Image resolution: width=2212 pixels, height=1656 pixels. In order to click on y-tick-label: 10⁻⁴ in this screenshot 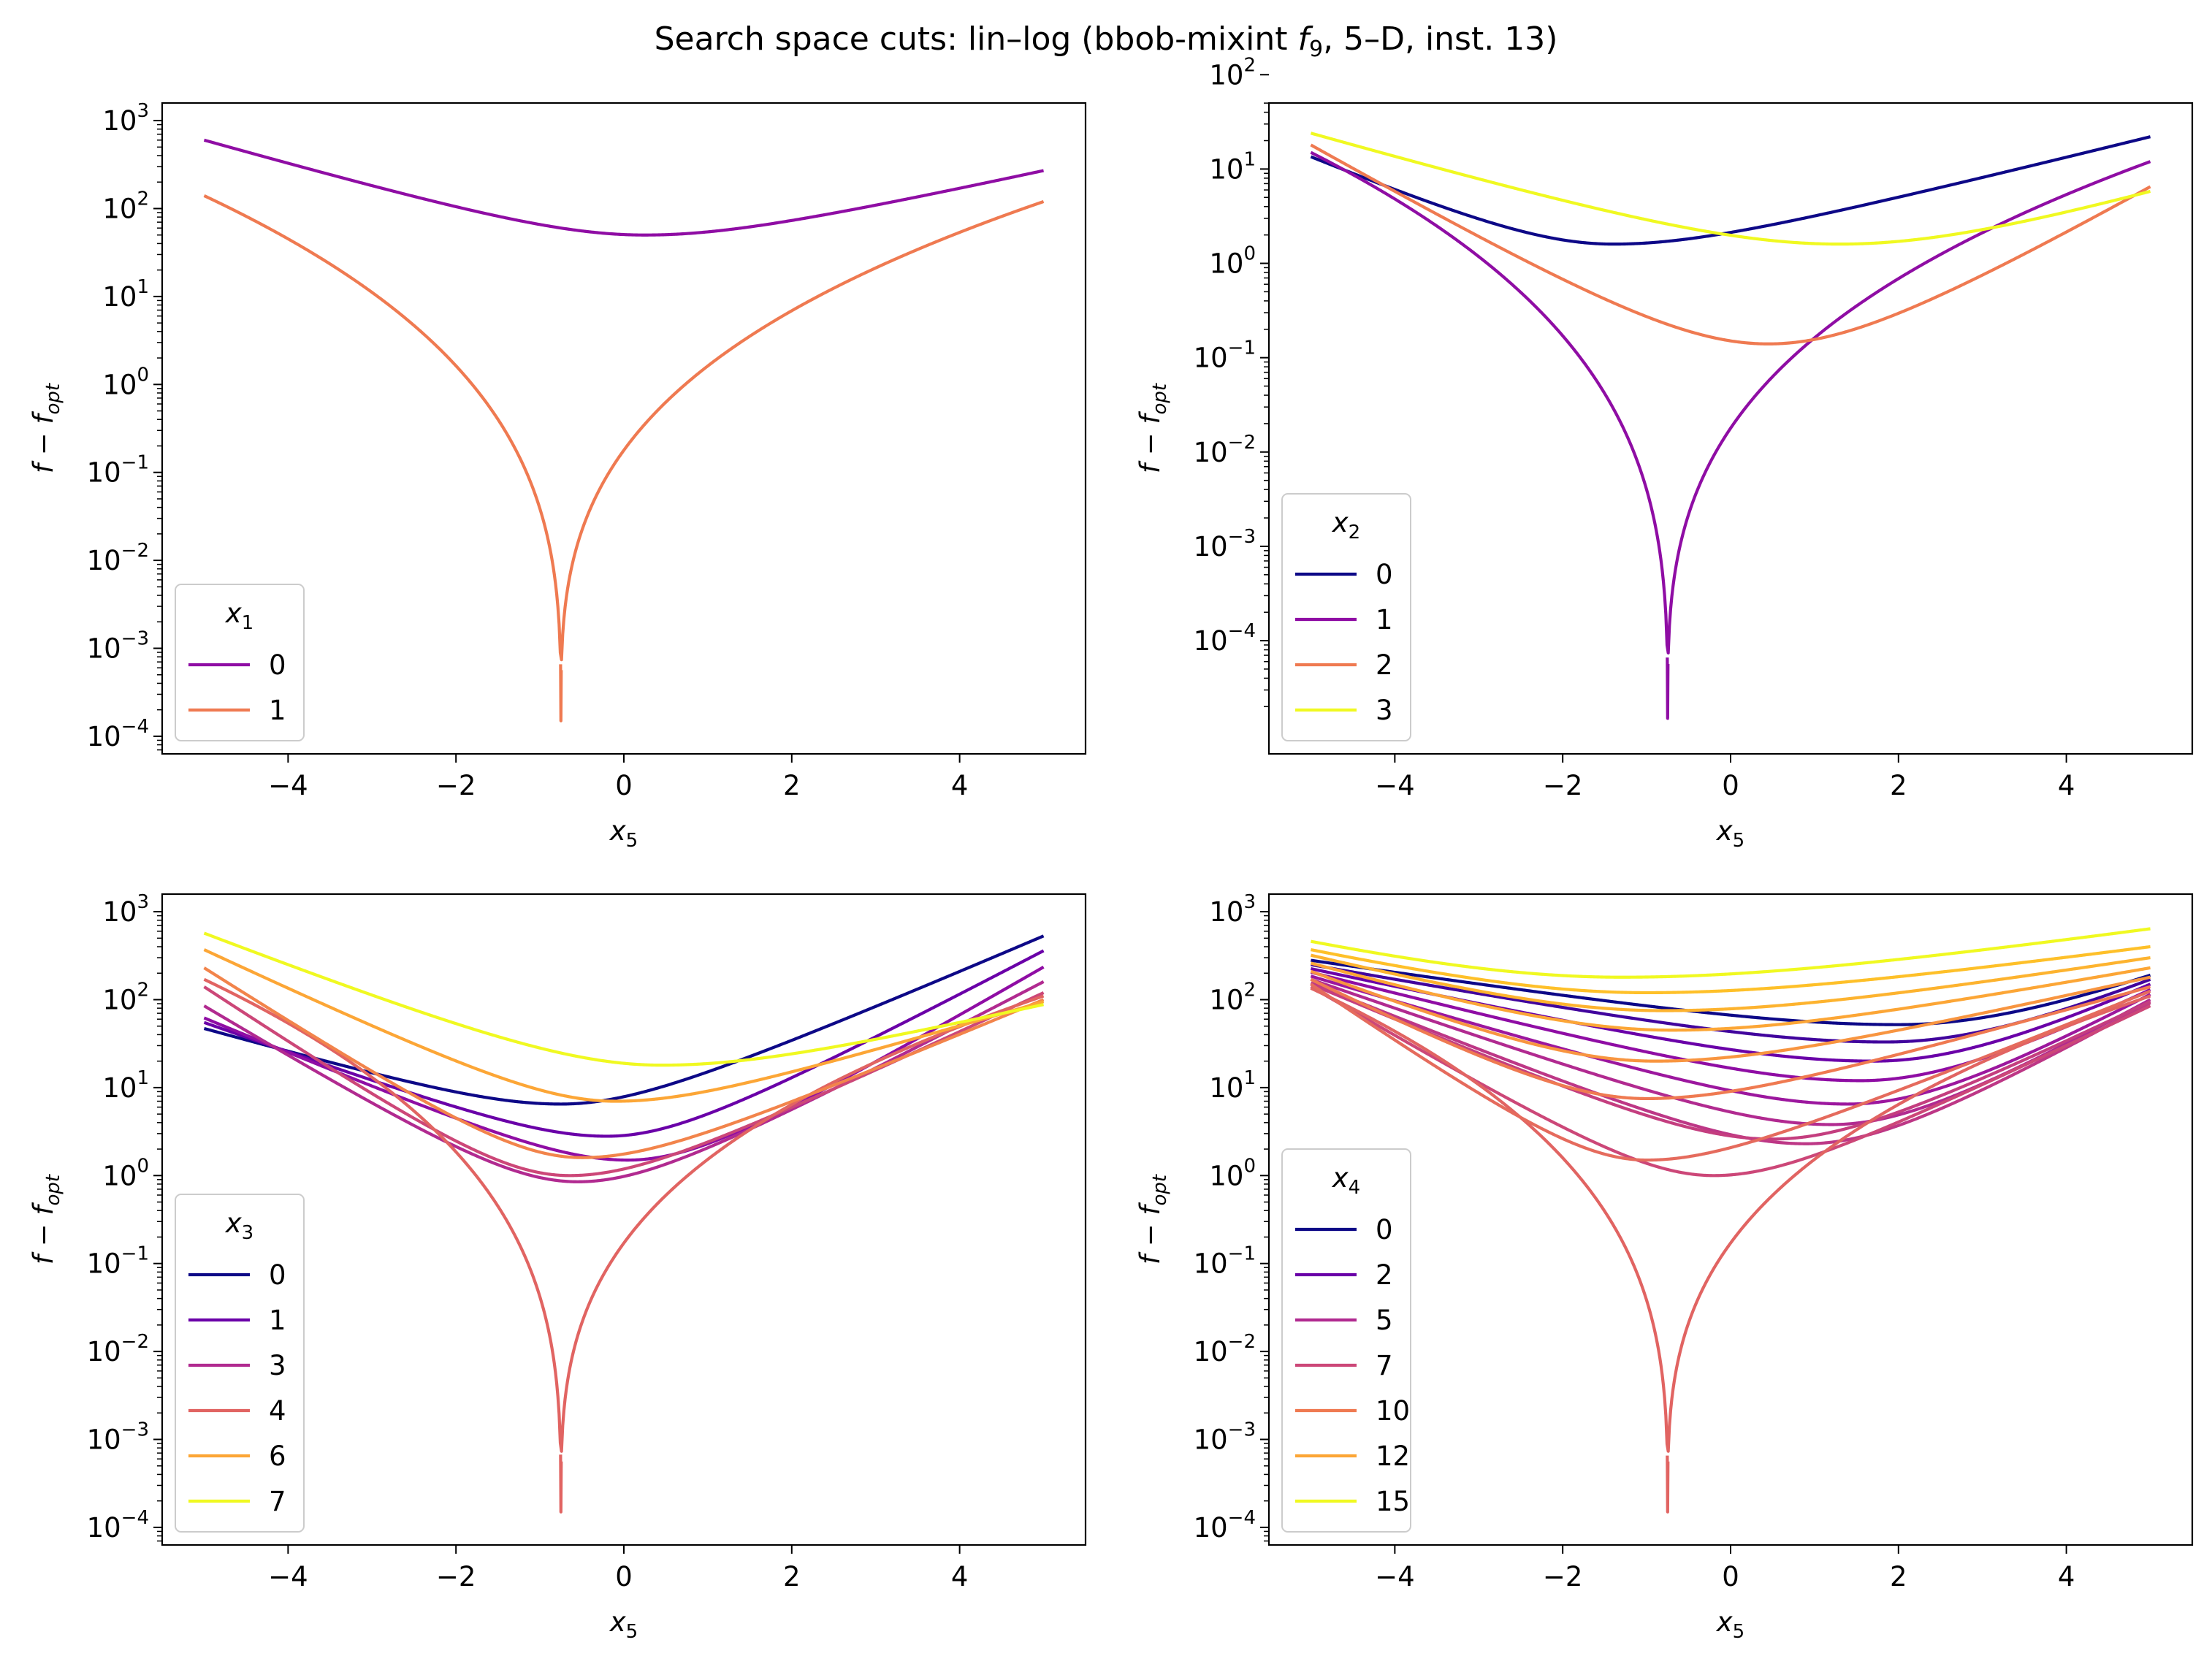, I will do `click(118, 1525)`.